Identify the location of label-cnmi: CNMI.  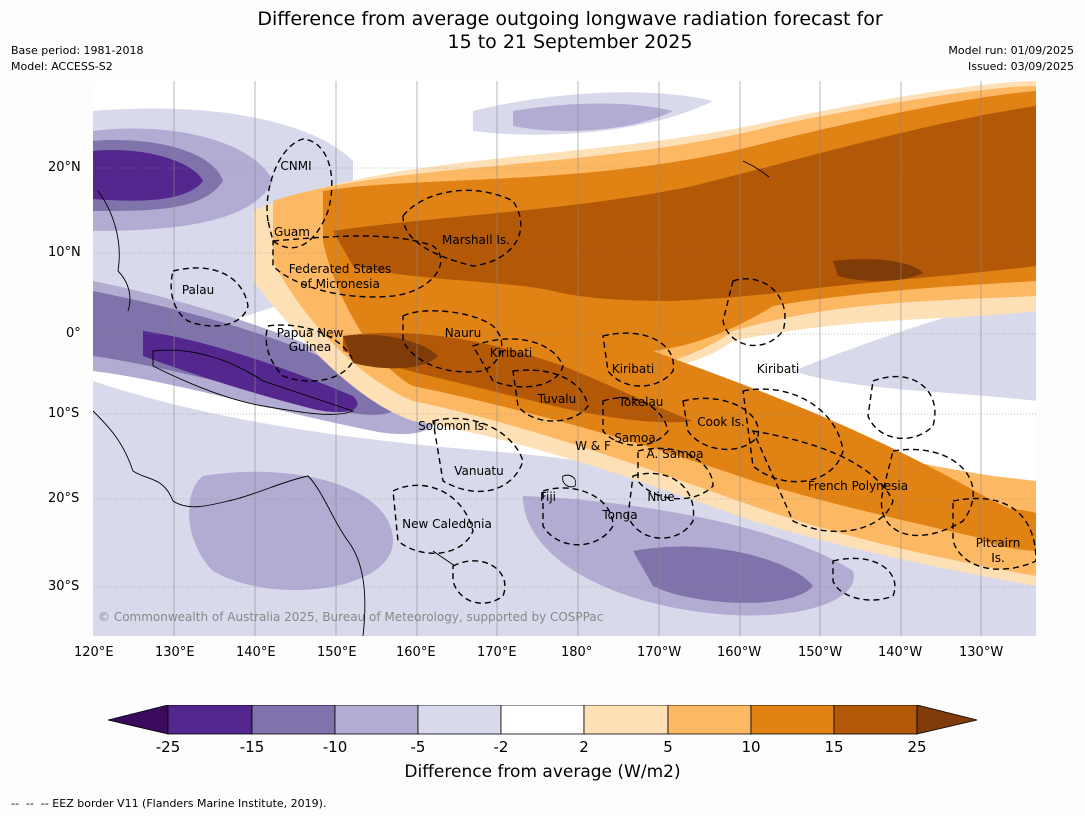
(295, 166).